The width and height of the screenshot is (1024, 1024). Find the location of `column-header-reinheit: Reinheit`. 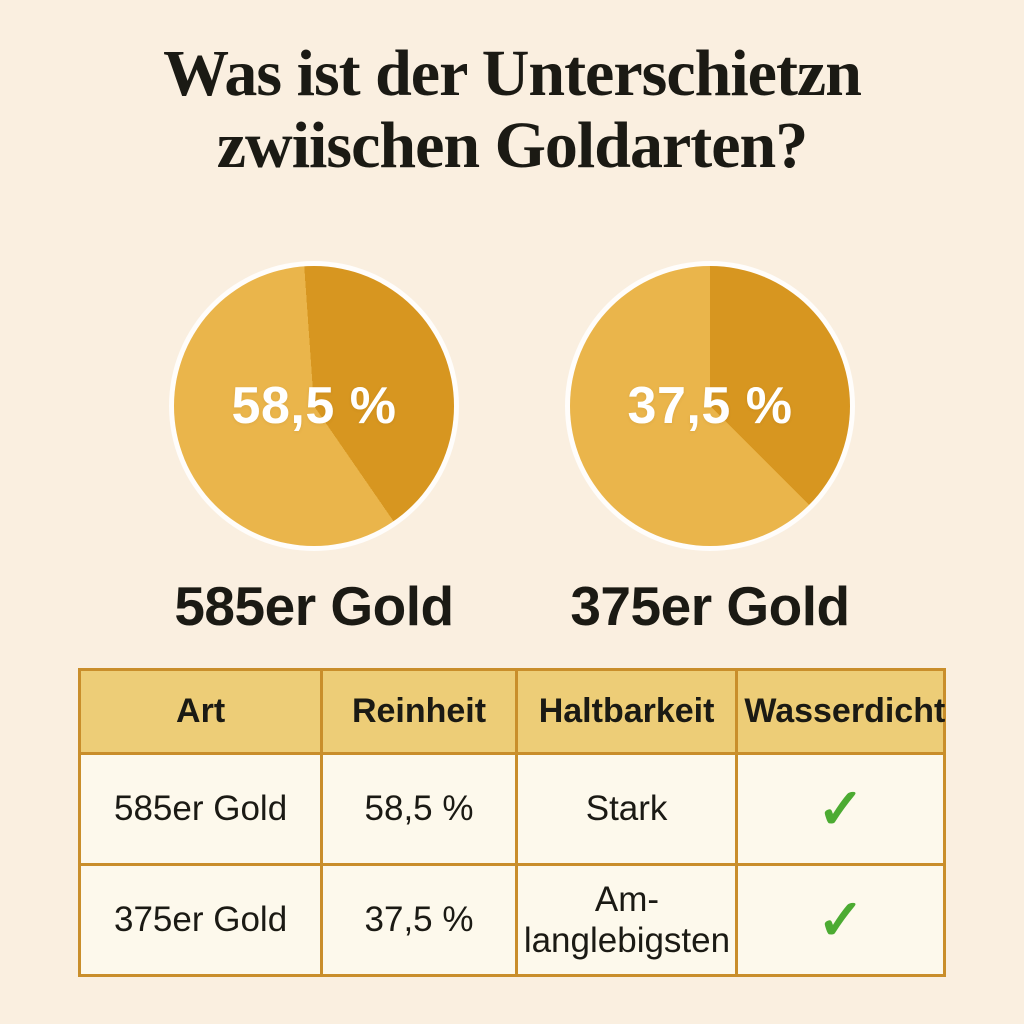

column-header-reinheit: Reinheit is located at coordinates (419, 712).